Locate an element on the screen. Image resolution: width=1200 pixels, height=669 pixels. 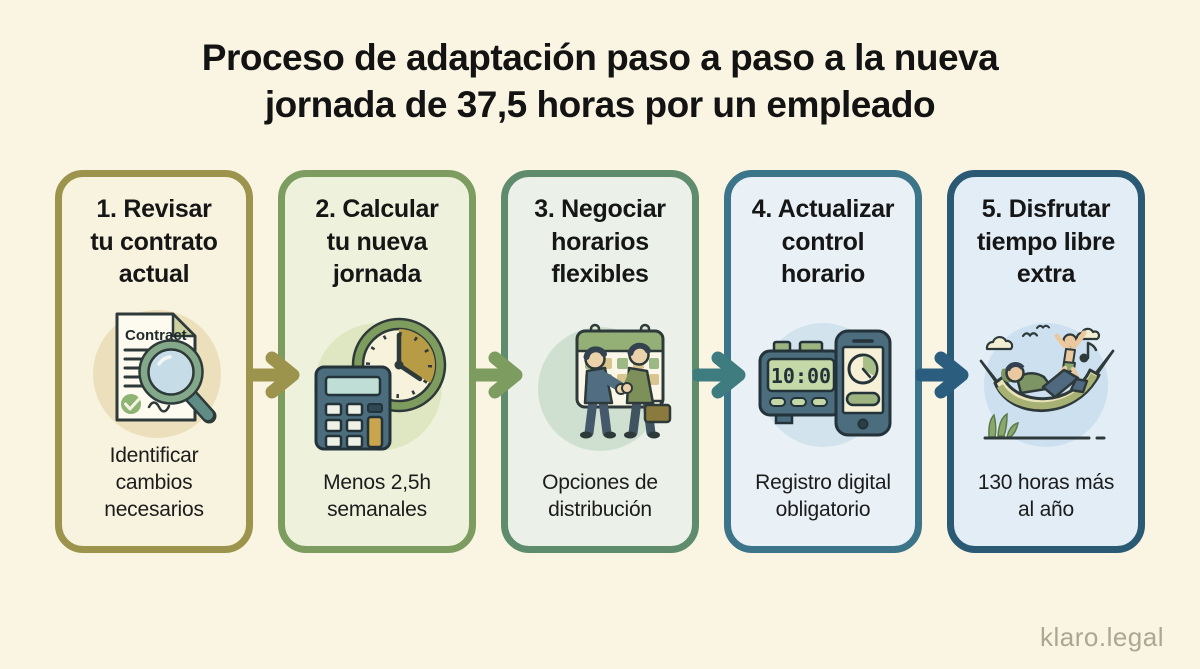
step-4-caption: Registro digital obligatorio is located at coordinates (823, 496).